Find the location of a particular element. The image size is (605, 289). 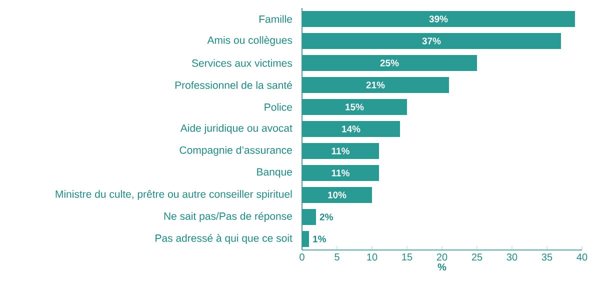

y-tick-label: Banque is located at coordinates (274, 173).